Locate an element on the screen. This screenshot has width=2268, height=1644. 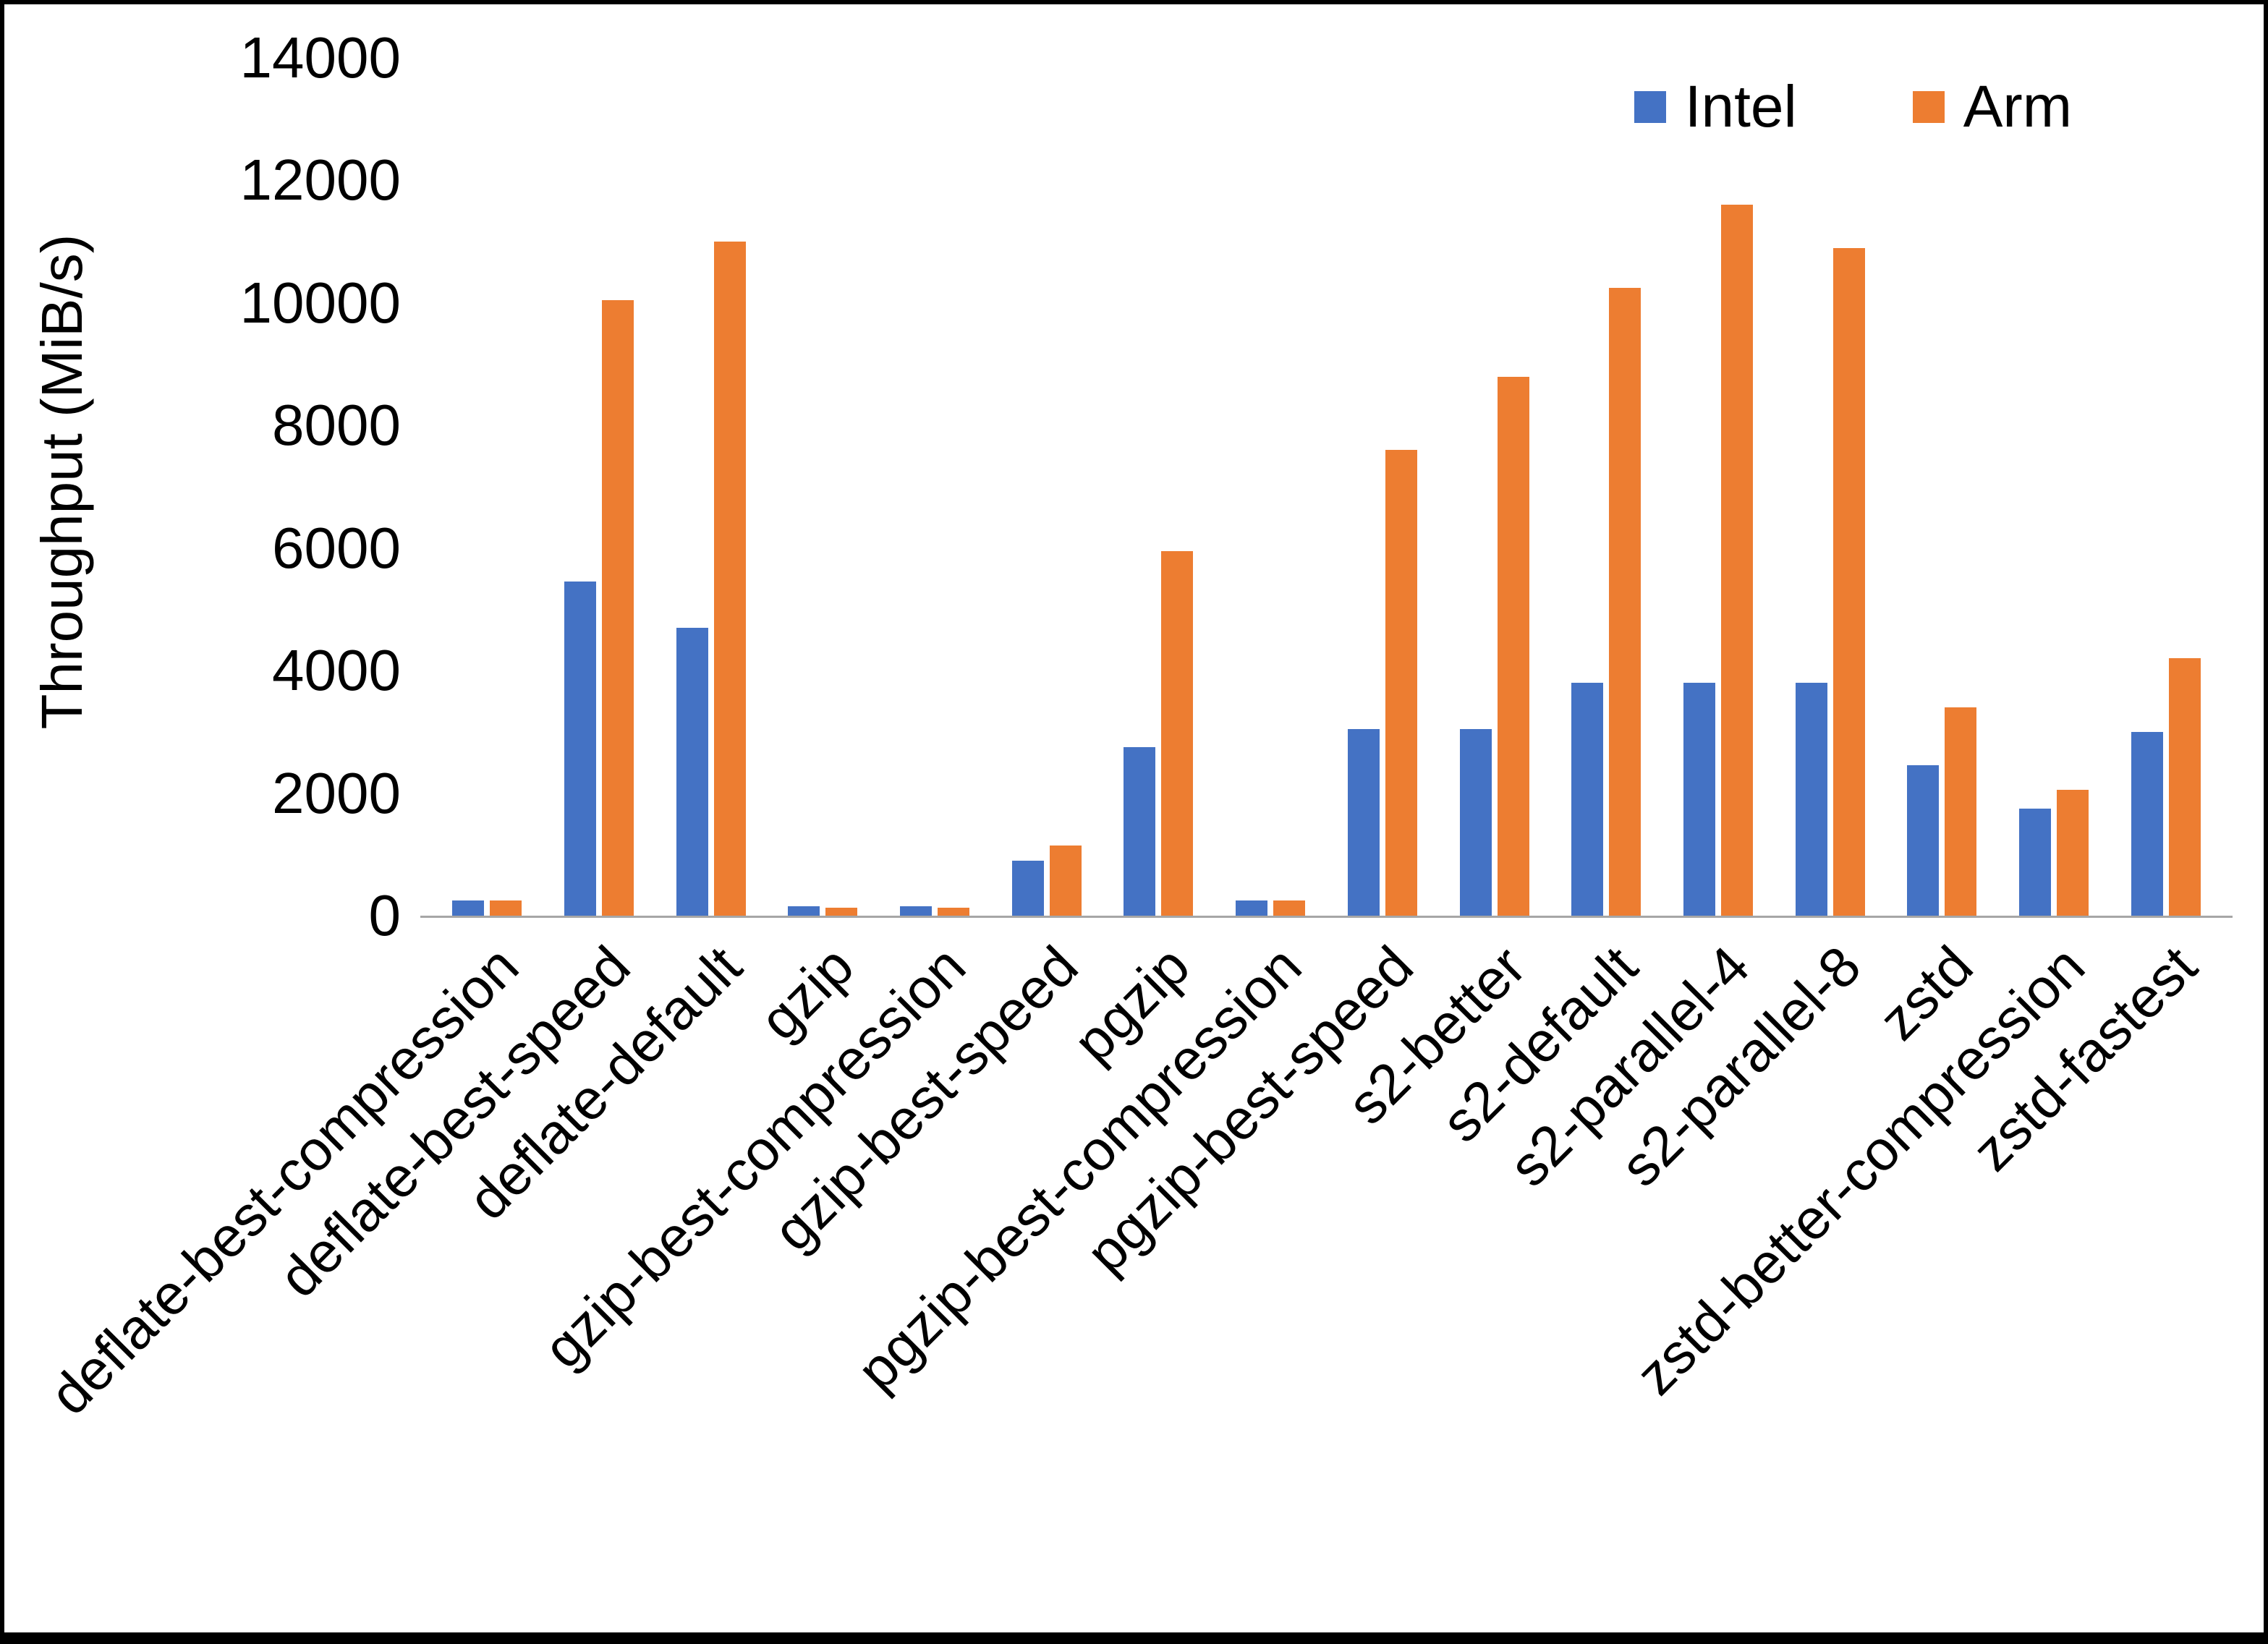
legend-item-arm: Arm is located at coordinates (1992, 107).